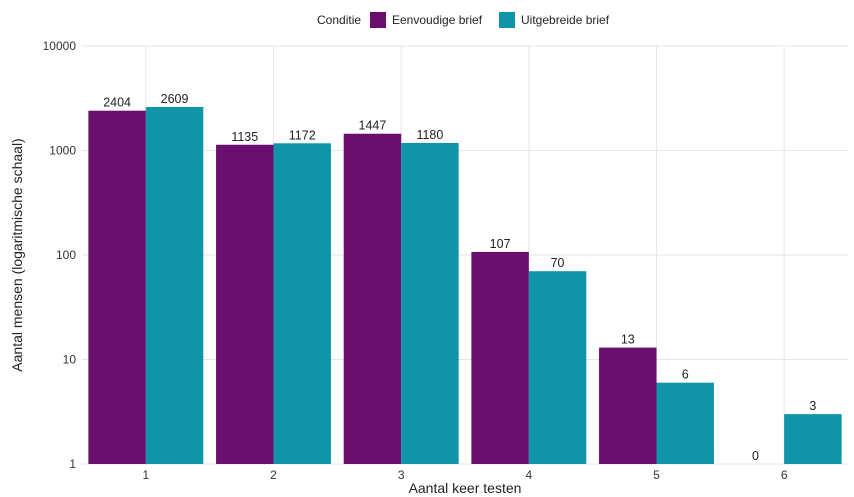 Image resolution: width=854 pixels, height=497 pixels. What do you see at coordinates (685, 375) in the screenshot?
I see `bar-value-label: 6` at bounding box center [685, 375].